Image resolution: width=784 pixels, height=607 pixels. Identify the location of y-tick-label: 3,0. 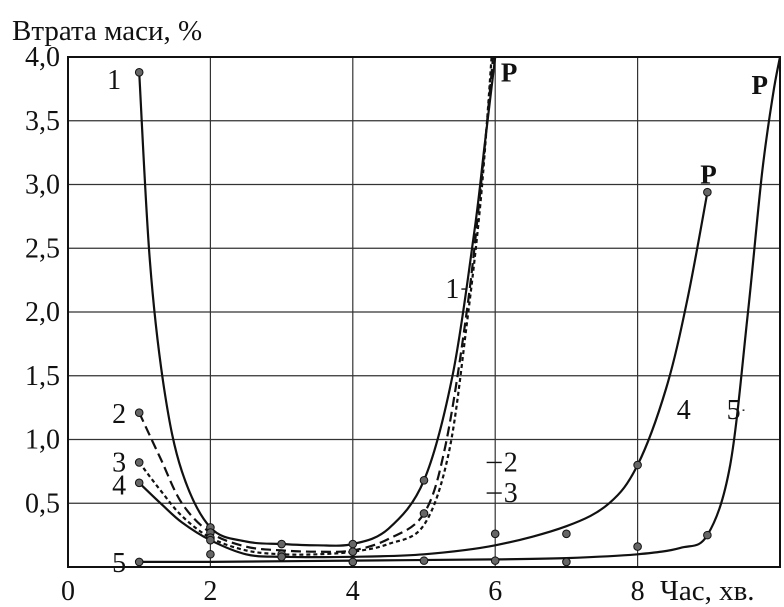
(42, 185).